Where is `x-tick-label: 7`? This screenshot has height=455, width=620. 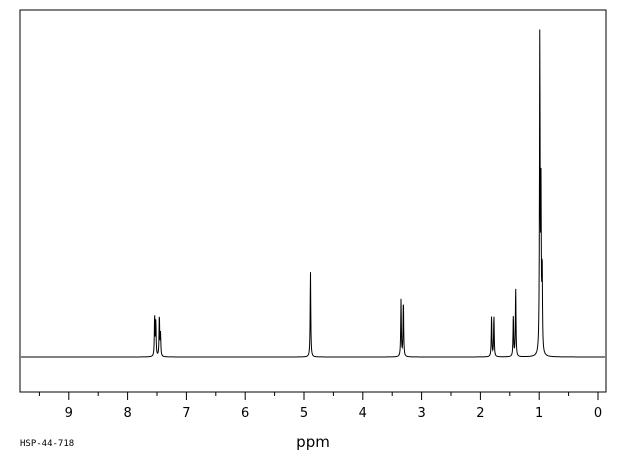
x-tick-label: 7 is located at coordinates (186, 413).